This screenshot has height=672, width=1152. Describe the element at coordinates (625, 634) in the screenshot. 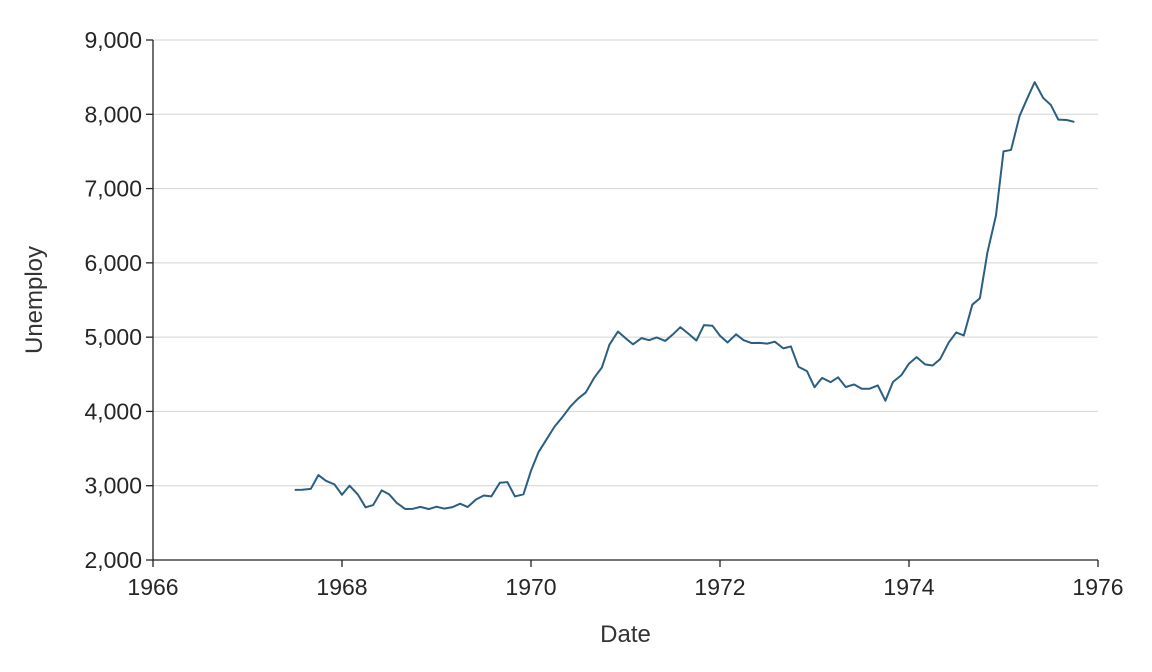

I see `x-axis-title: Date` at that location.